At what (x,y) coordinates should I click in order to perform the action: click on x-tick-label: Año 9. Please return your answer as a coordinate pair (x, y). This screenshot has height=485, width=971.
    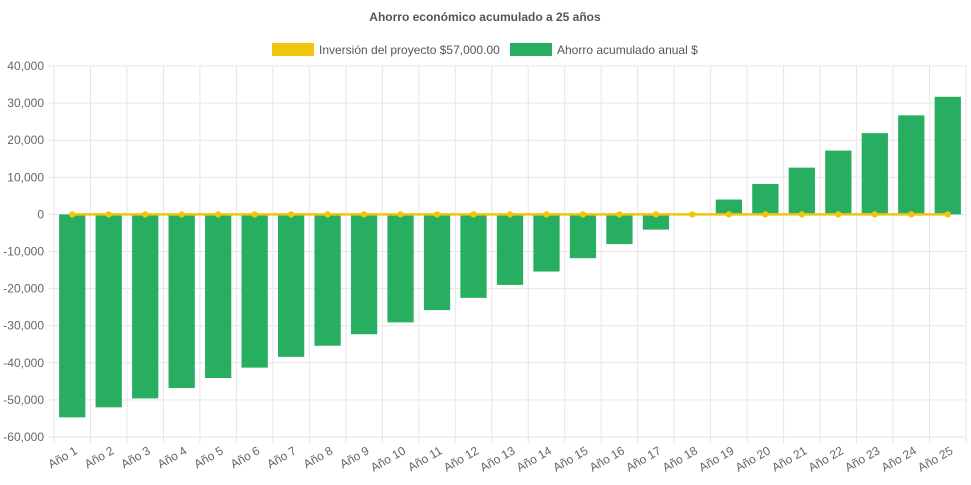
    Looking at the image, I should click on (354, 457).